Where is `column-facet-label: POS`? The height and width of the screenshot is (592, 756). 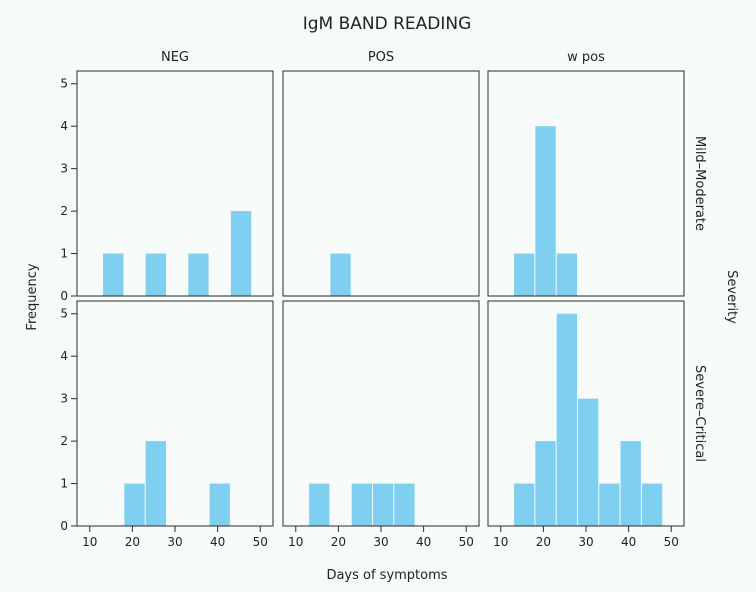
column-facet-label: POS is located at coordinates (381, 57).